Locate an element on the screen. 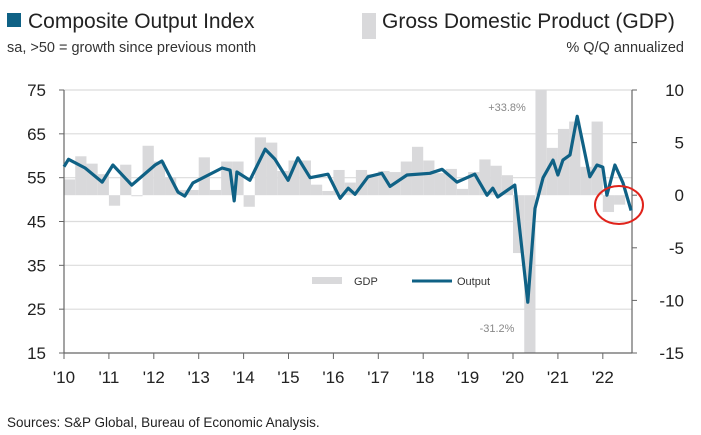  legend-gdp-swatch is located at coordinates (327, 280).